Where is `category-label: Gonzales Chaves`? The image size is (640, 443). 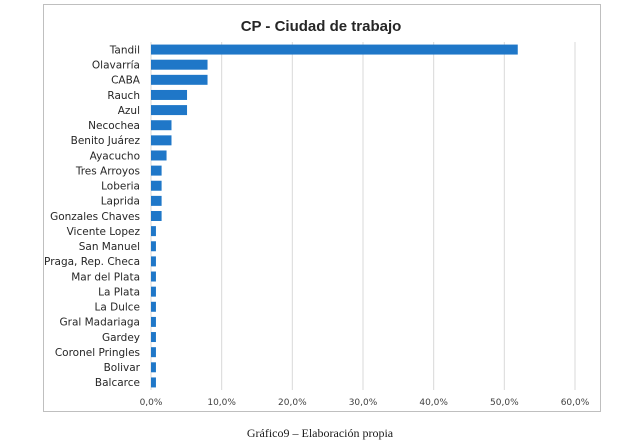 category-label: Gonzales Chaves is located at coordinates (95, 217).